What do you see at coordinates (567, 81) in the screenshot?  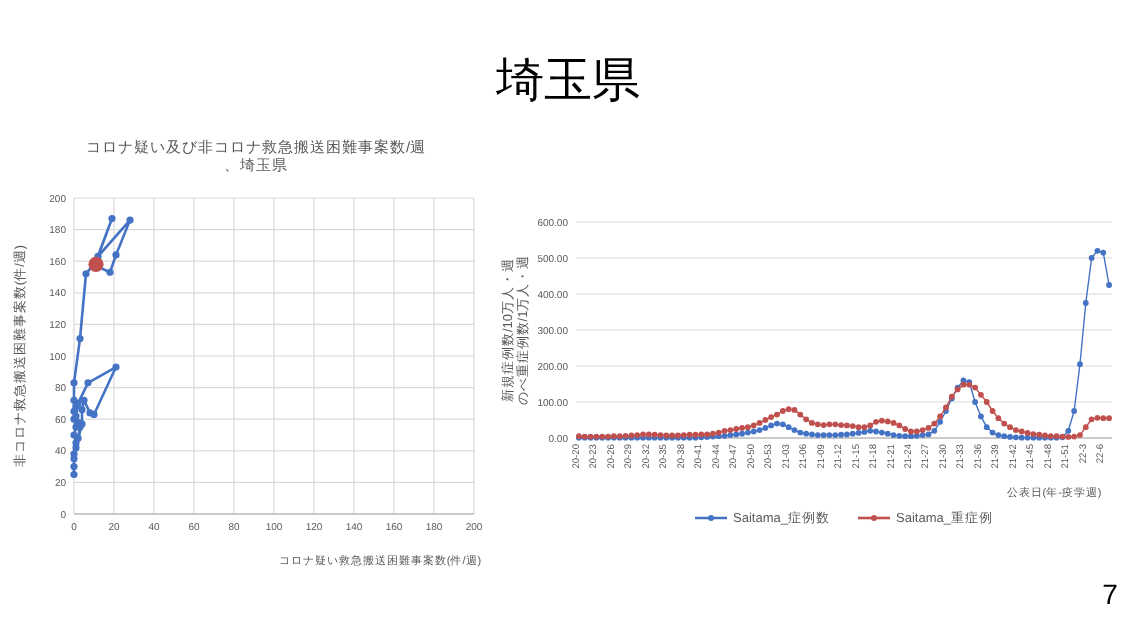 I see `text: 埼玉県` at bounding box center [567, 81].